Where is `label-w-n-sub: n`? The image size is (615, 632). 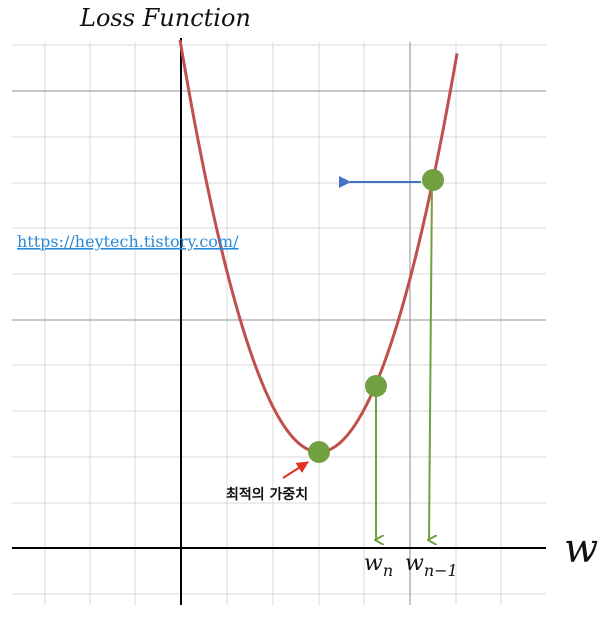 label-w-n-sub: n is located at coordinates (388, 570).